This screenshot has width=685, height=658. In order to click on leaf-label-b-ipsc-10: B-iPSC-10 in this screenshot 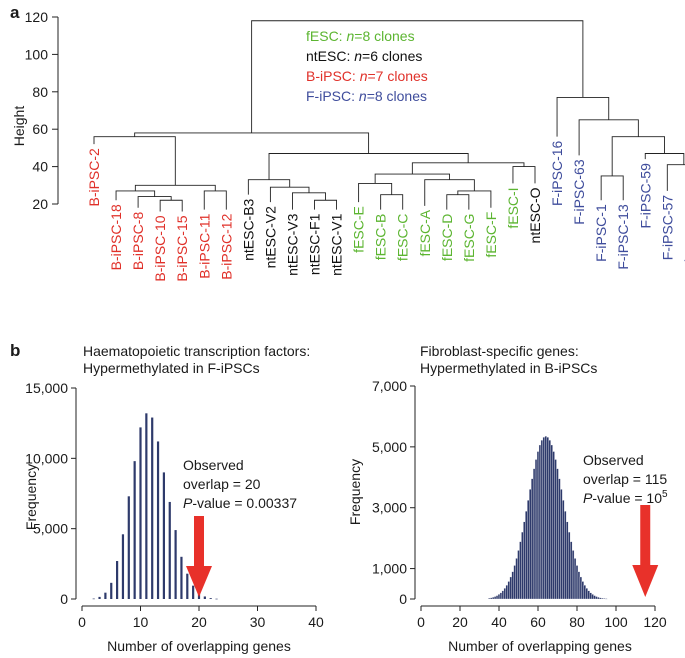, I will do `click(160, 248)`.